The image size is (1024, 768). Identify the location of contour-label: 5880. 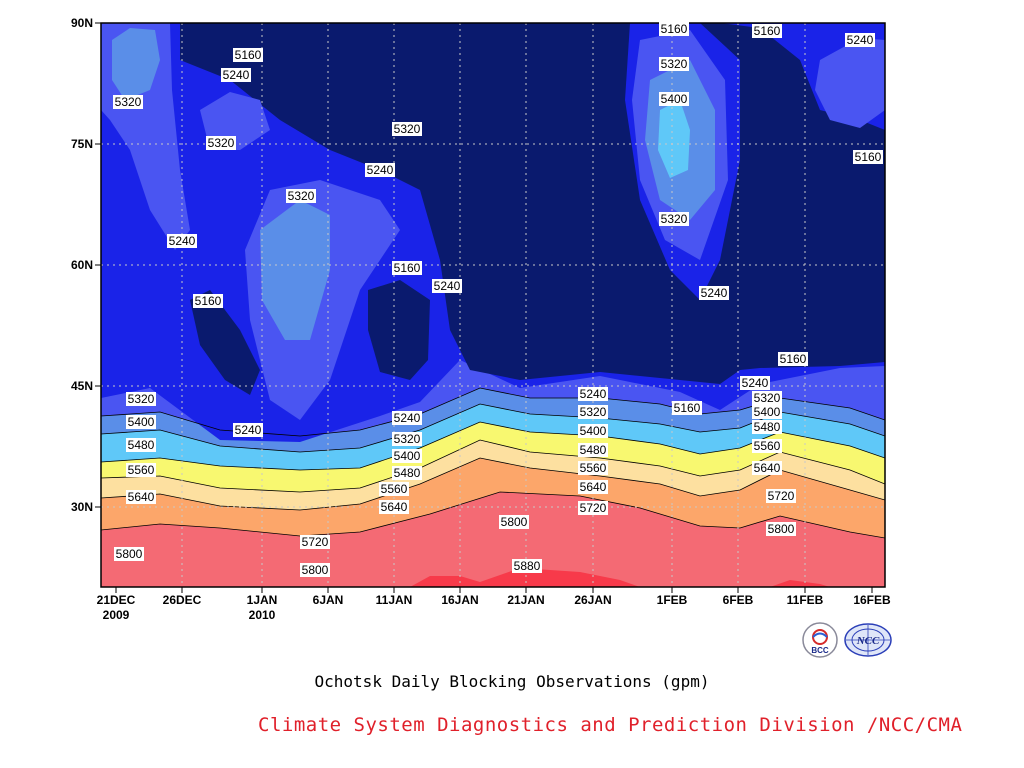
(527, 566).